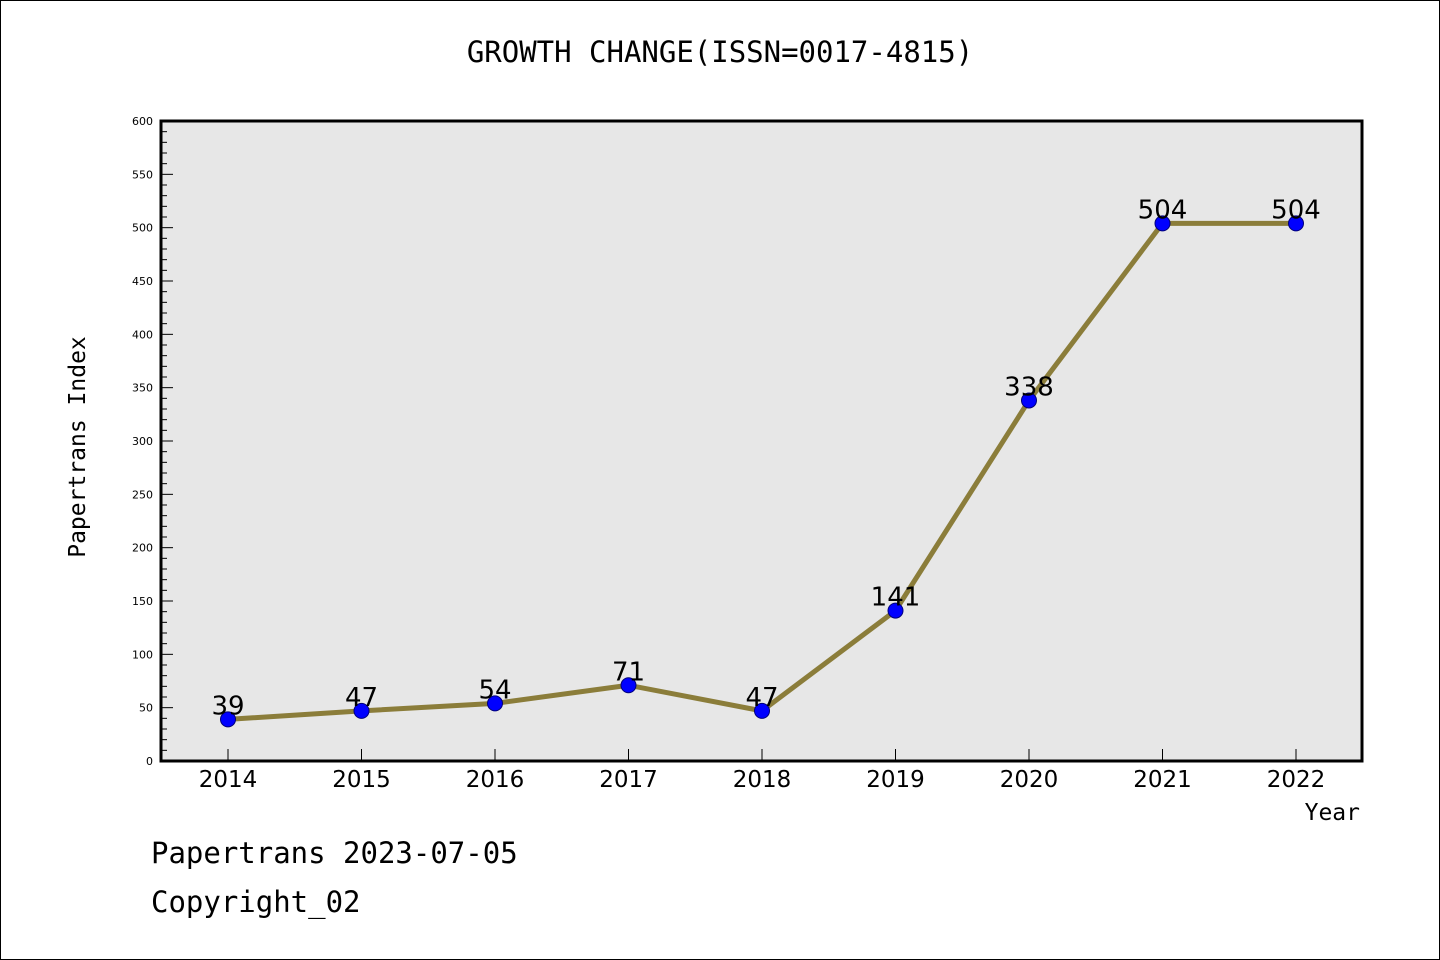  I want to click on data-label: 141, so click(896, 598).